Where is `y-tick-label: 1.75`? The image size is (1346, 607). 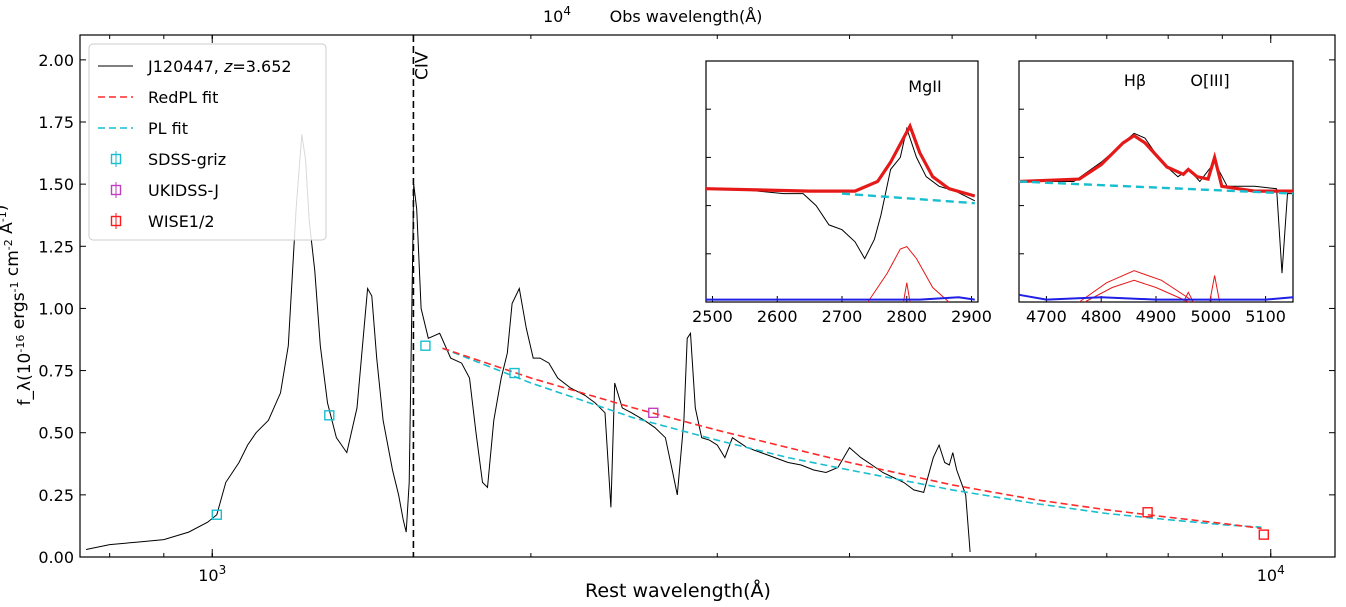 y-tick-label: 1.75 is located at coordinates (56, 122).